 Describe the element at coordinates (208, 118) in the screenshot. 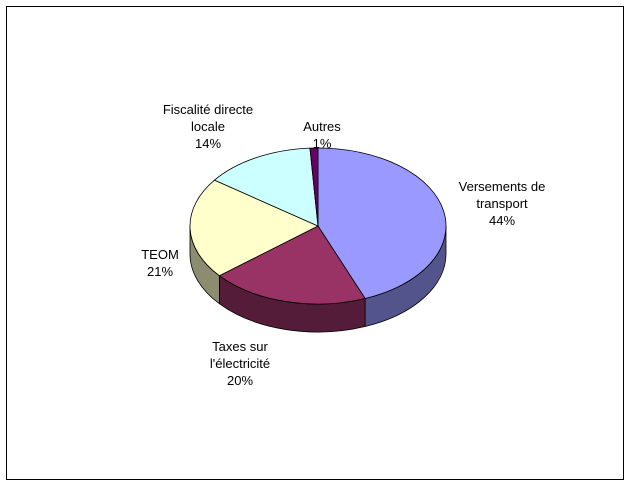

I see `category-label: Fiscalité directe locale` at that location.